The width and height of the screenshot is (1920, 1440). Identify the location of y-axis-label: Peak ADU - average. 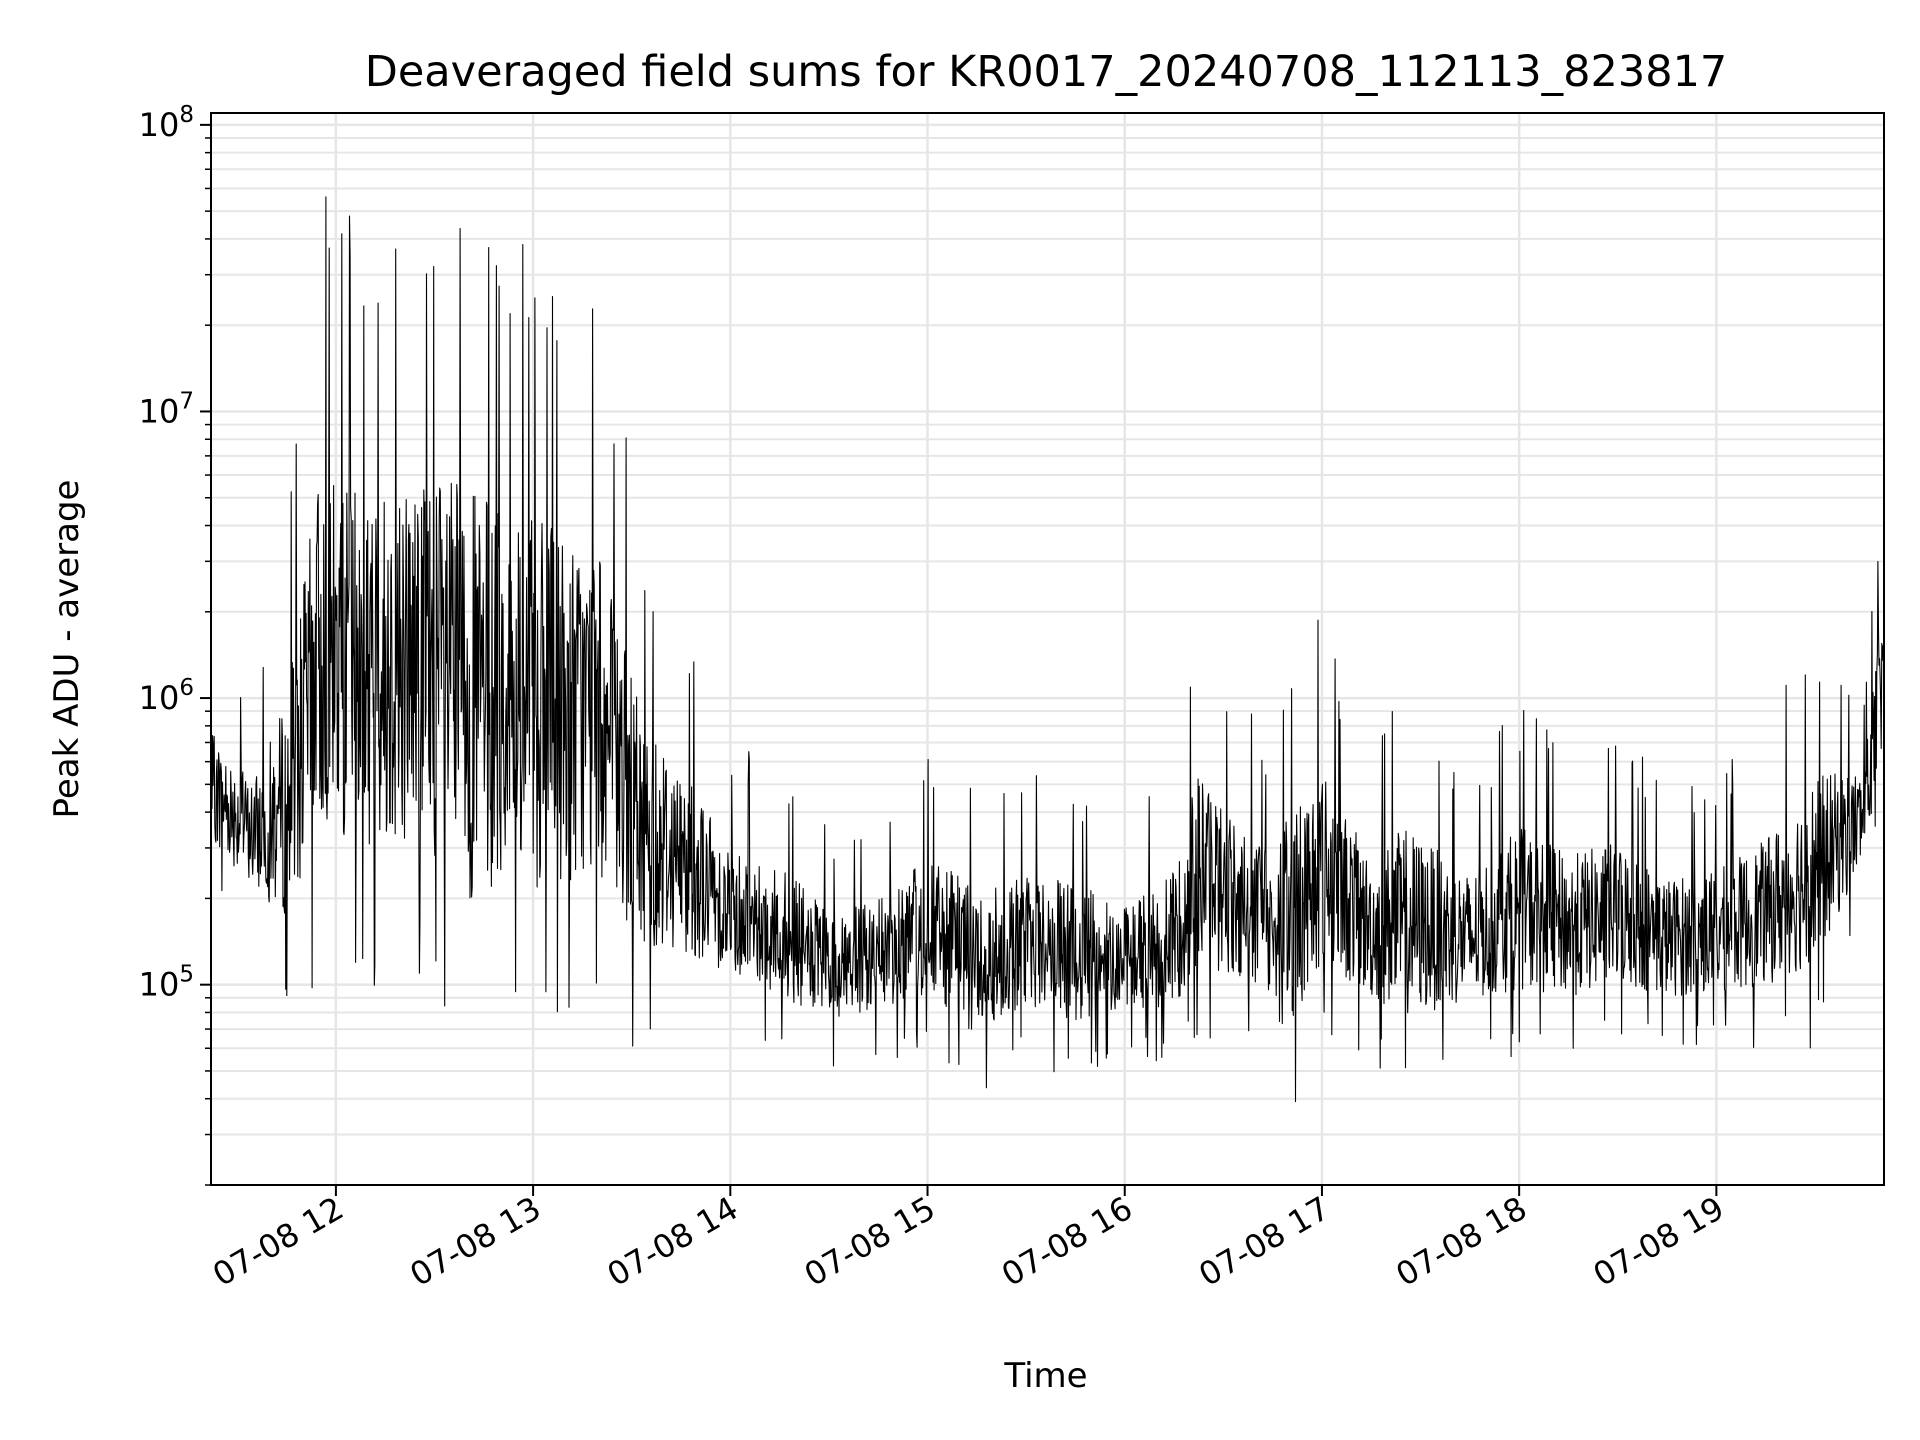
(67, 649).